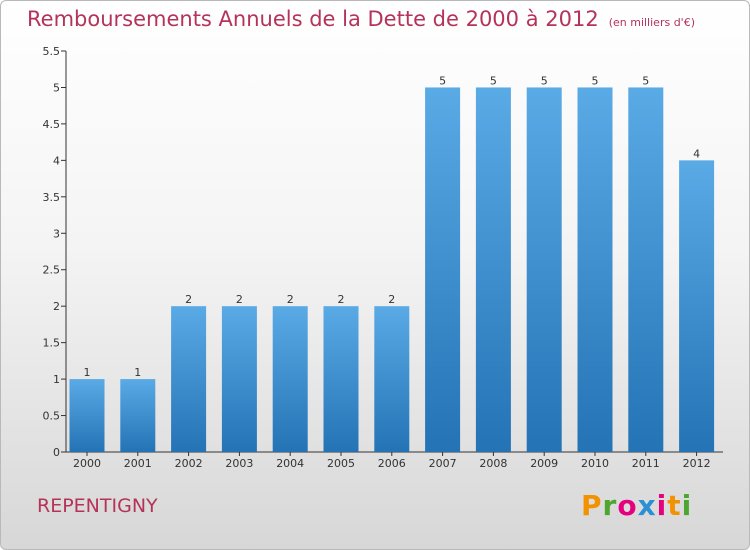 This screenshot has width=750, height=550. I want to click on y-tick-label: 1.5, so click(52, 343).